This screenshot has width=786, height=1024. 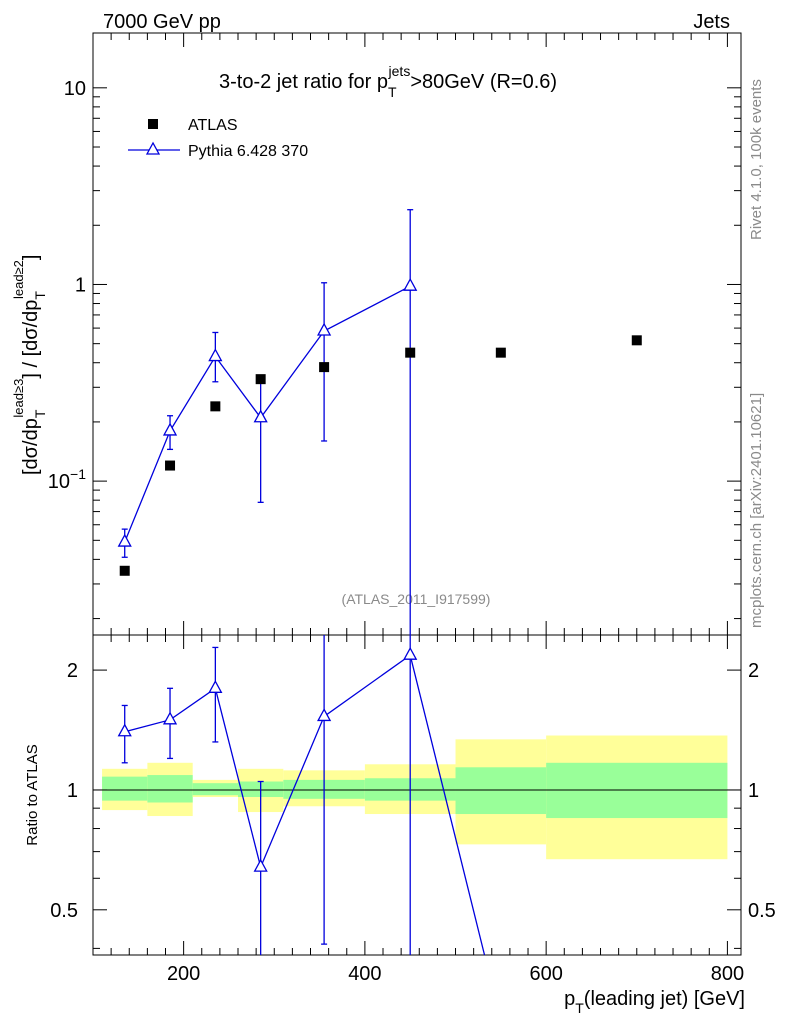 What do you see at coordinates (762, 911) in the screenshot?
I see `y-tick-label-ratio-right: 0.5` at bounding box center [762, 911].